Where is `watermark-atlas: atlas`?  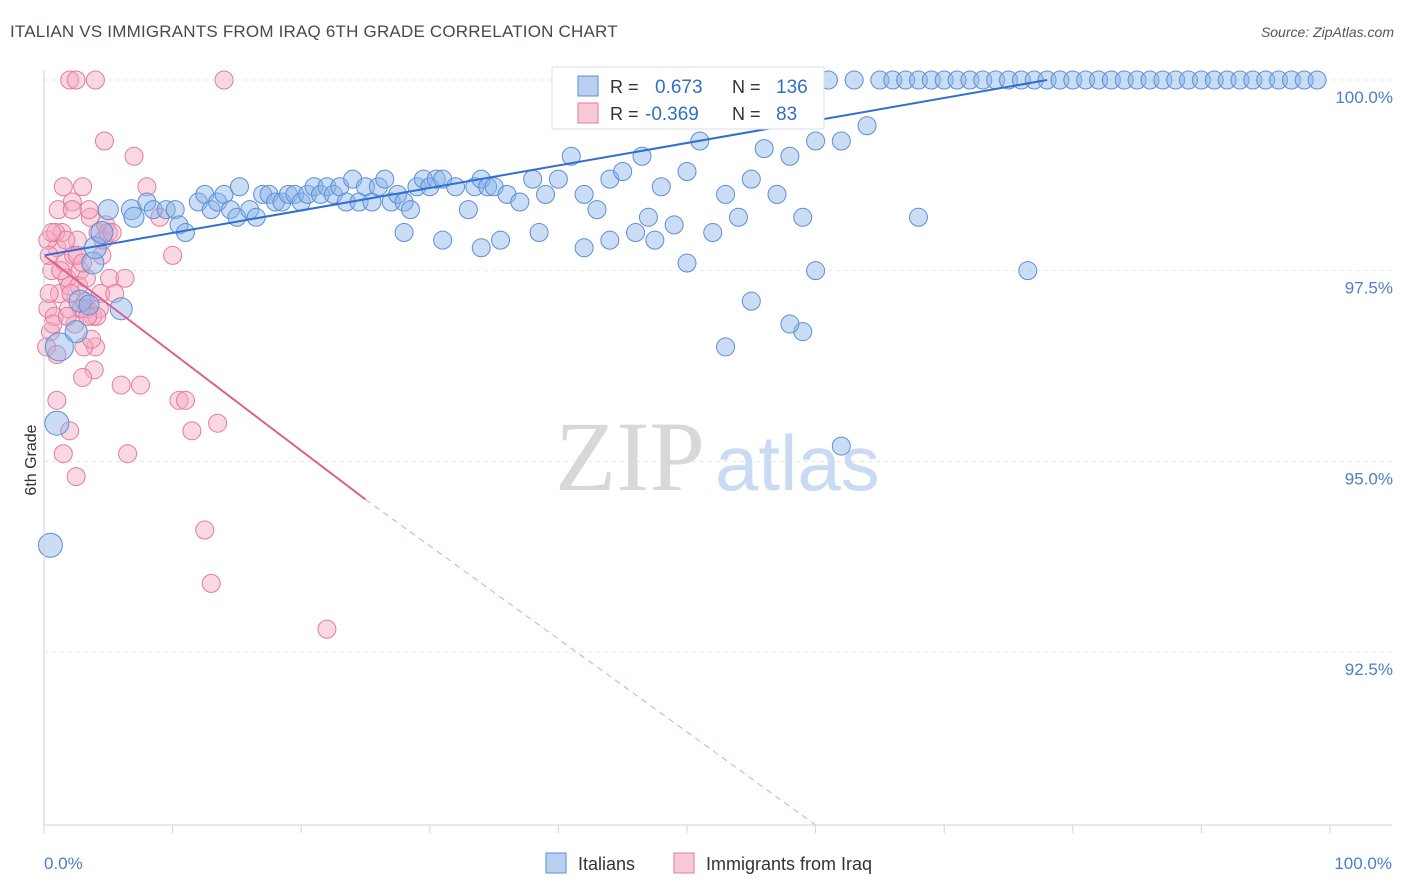
watermark-atlas: atlas is located at coordinates (797, 463).